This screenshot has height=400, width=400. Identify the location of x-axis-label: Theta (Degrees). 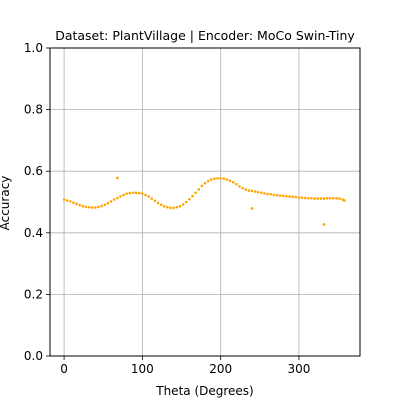
(204, 391).